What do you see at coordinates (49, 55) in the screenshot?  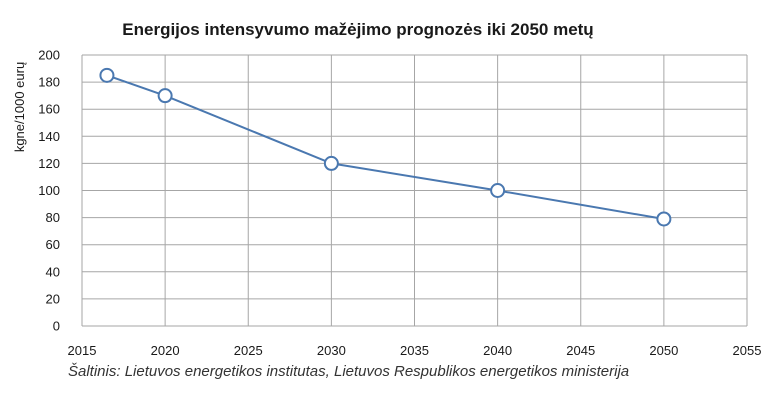 I see `y-tick-label: 200` at bounding box center [49, 55].